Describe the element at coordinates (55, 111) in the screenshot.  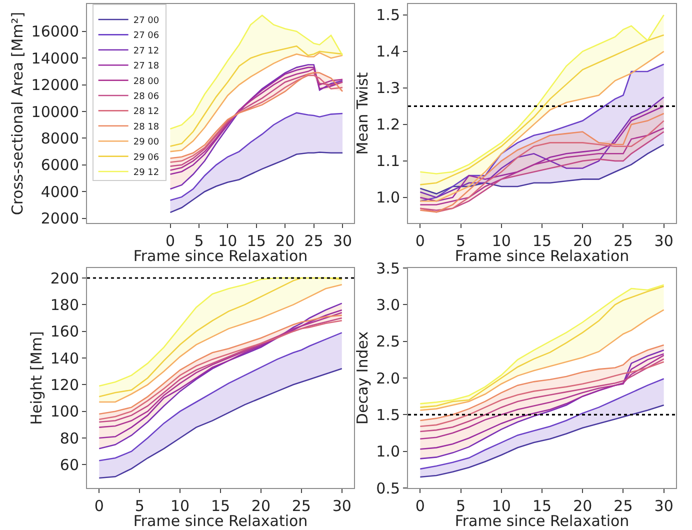
I see `y-tick-label: 10000` at that location.